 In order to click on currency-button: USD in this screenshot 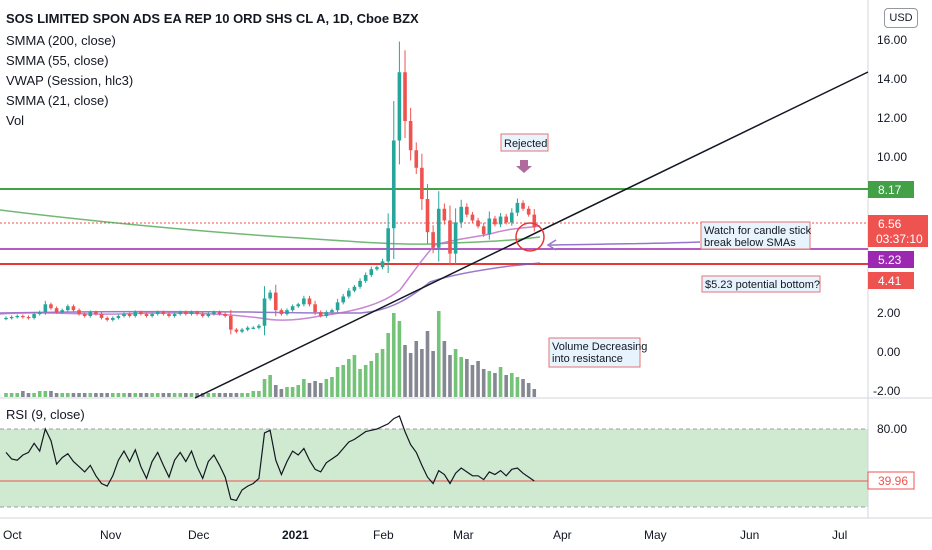, I will do `click(901, 18)`.